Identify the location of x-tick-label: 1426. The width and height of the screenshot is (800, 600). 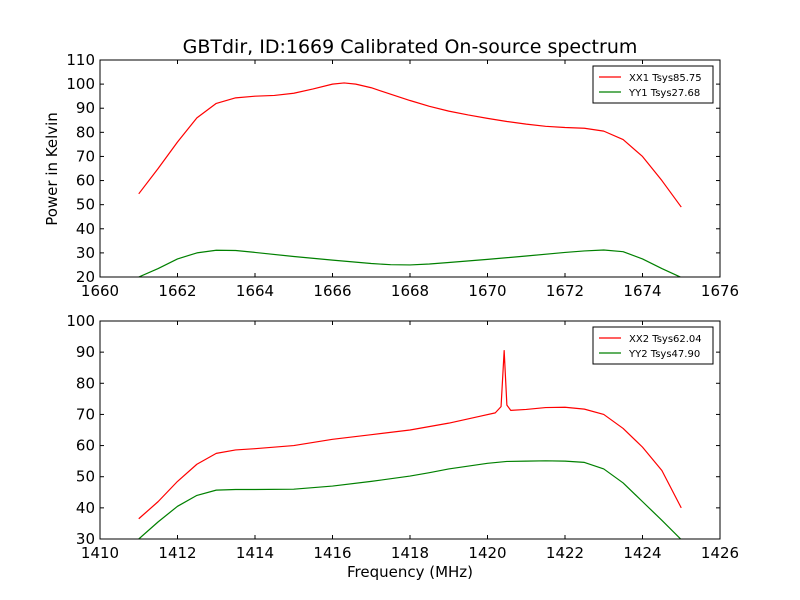
(720, 553).